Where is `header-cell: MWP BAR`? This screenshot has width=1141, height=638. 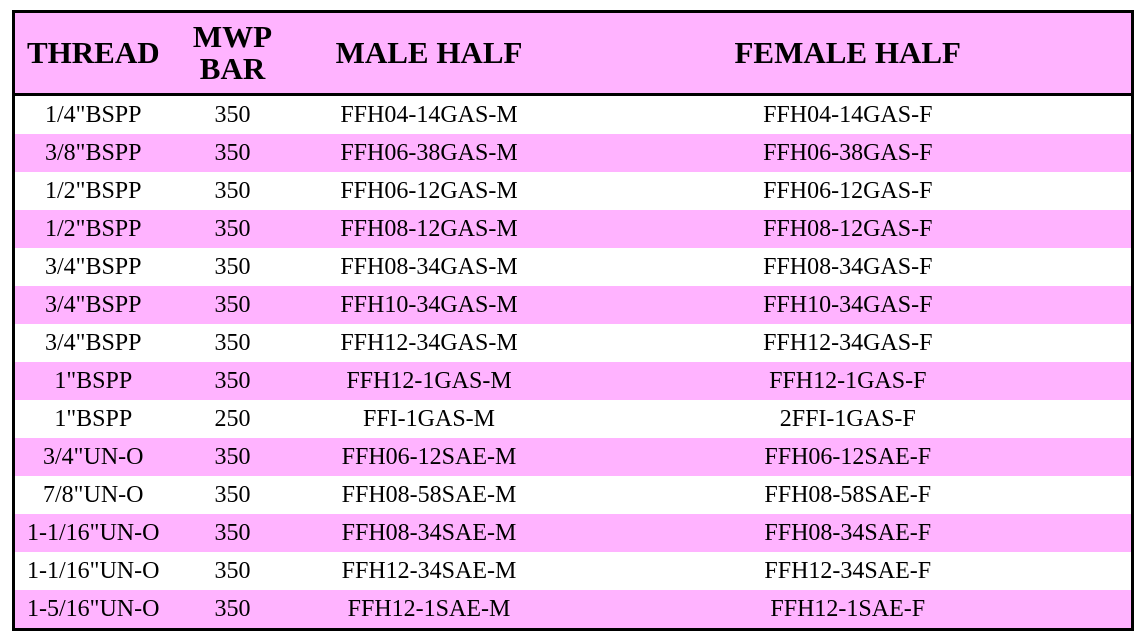
header-cell: MWP BAR is located at coordinates (232, 53).